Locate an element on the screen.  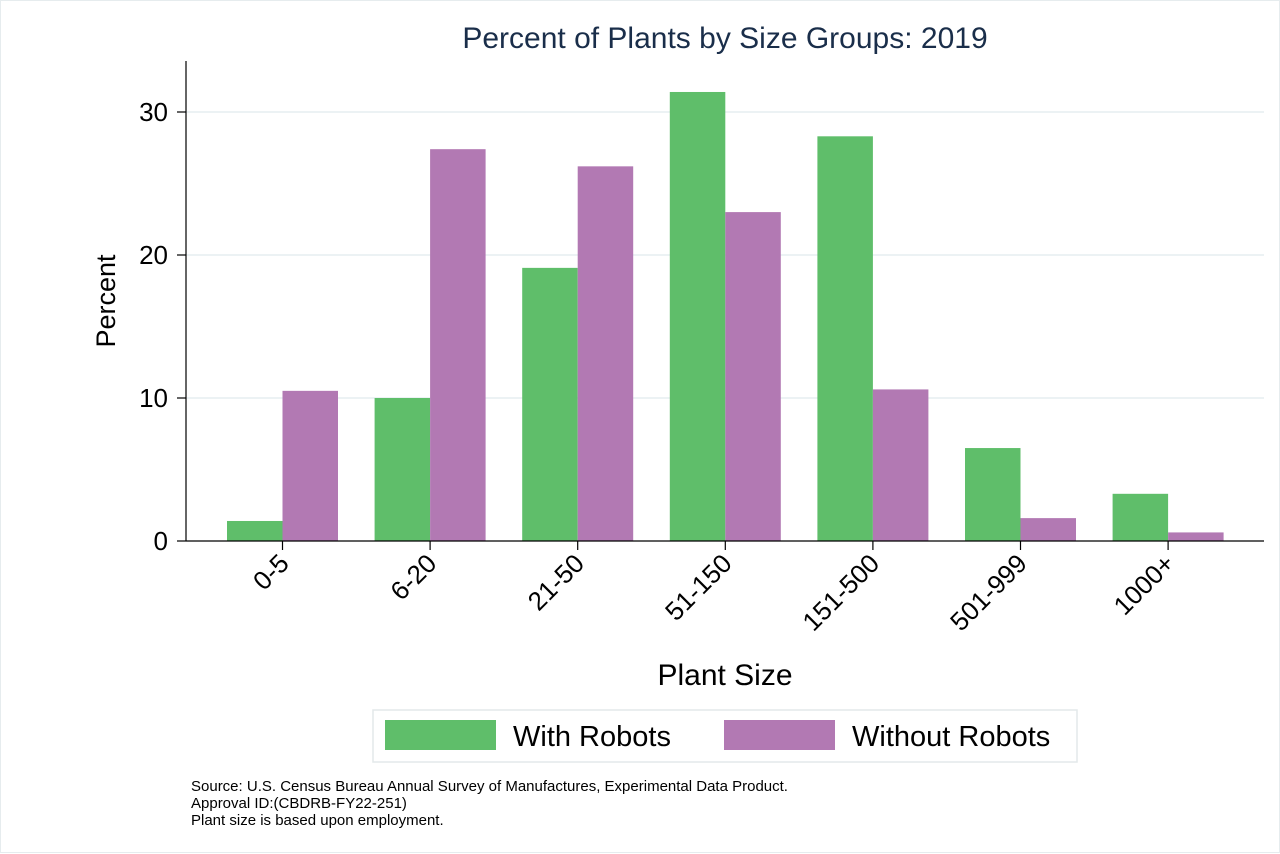
legend-swatch-without-robots is located at coordinates (779, 735).